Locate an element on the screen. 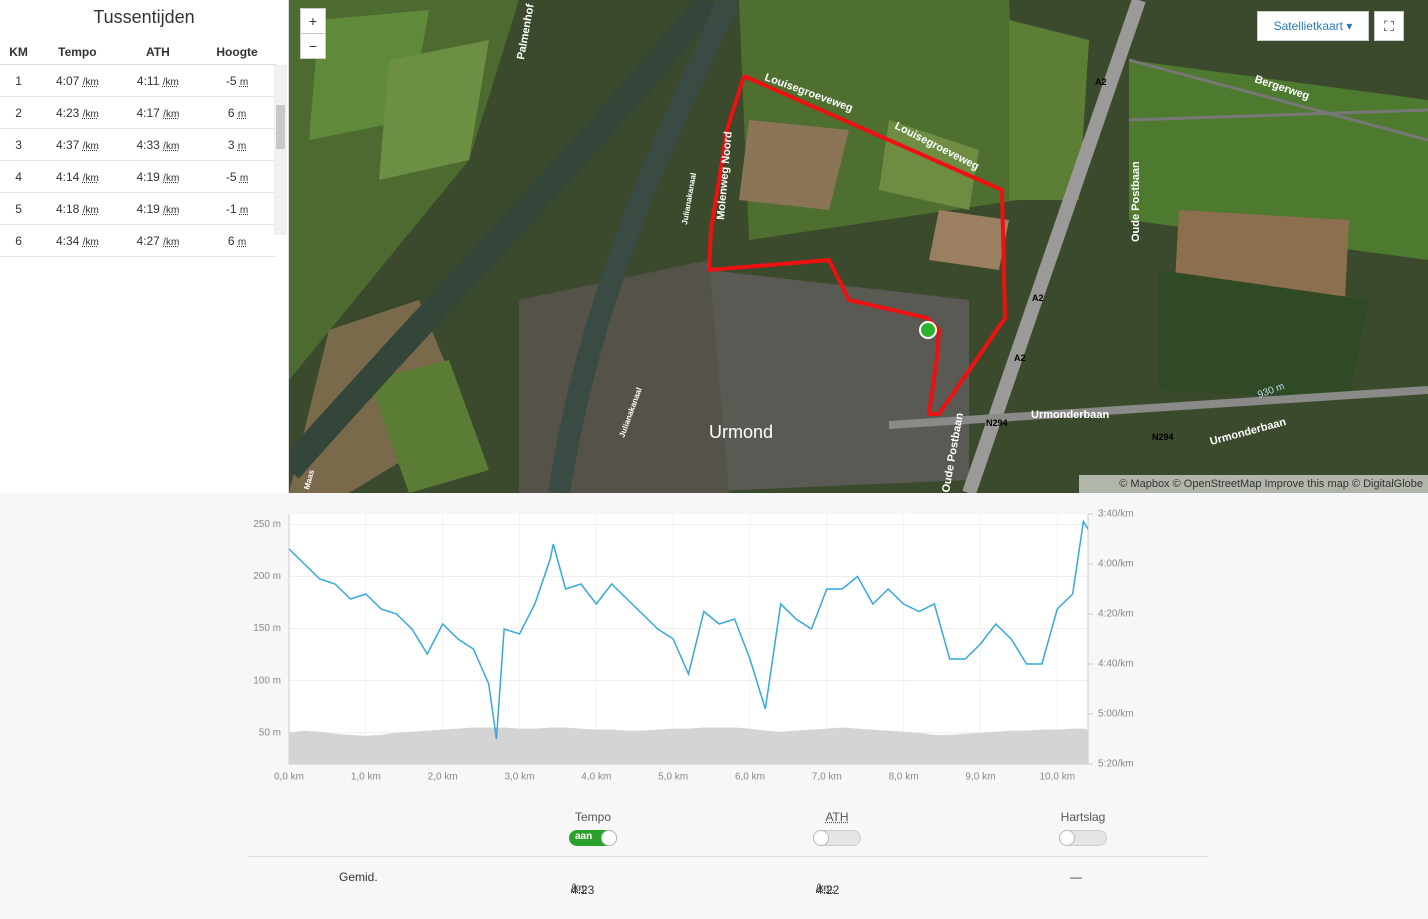  y-tick-label: 100 m is located at coordinates (267, 680).